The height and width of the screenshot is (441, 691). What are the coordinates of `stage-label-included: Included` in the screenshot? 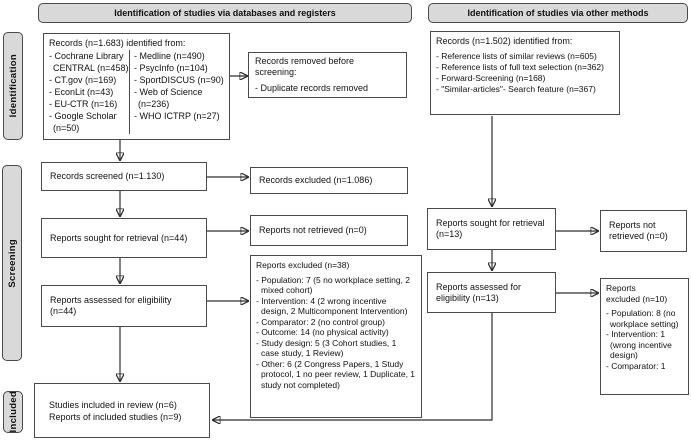 It's located at (13, 412).